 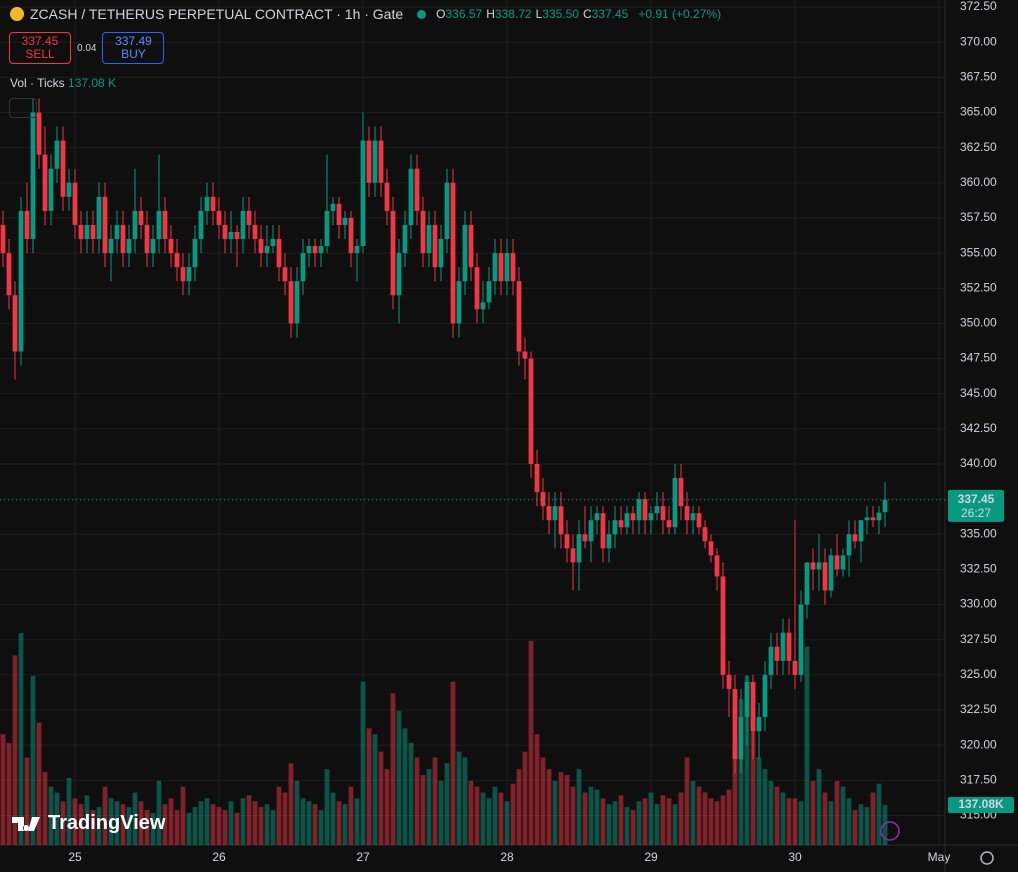 What do you see at coordinates (441, 14) in the screenshot?
I see `ohlc-label: O` at bounding box center [441, 14].